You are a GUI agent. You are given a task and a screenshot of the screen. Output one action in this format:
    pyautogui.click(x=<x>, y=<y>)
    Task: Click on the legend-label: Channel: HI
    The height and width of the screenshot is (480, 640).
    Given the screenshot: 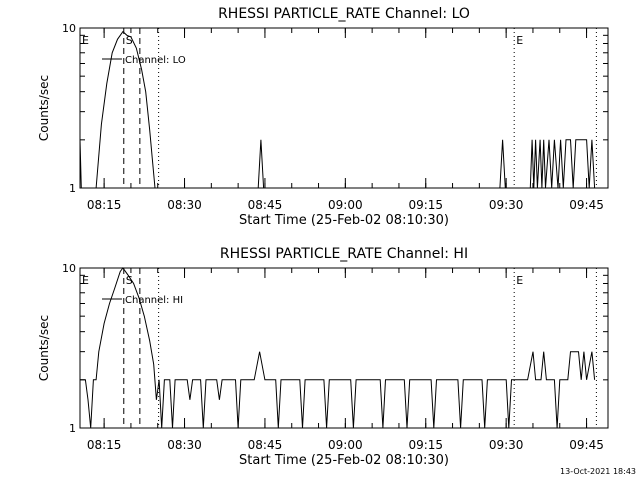 What is the action you would take?
    pyautogui.click(x=154, y=300)
    